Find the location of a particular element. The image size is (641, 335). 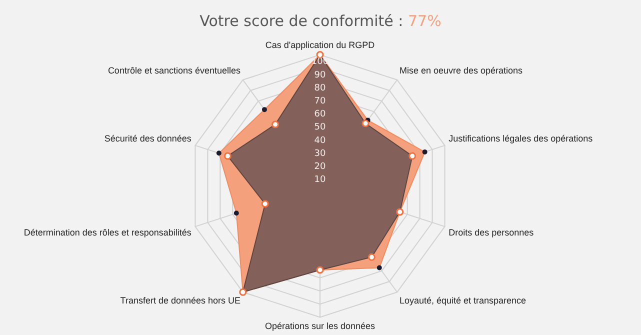

spoke-label: Droits des personnes is located at coordinates (491, 233).